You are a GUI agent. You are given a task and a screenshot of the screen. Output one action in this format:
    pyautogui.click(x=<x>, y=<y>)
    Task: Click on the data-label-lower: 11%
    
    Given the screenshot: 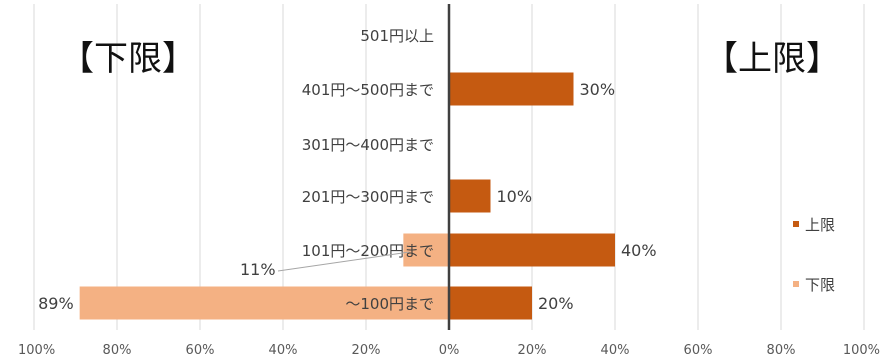 What is the action you would take?
    pyautogui.click(x=258, y=269)
    